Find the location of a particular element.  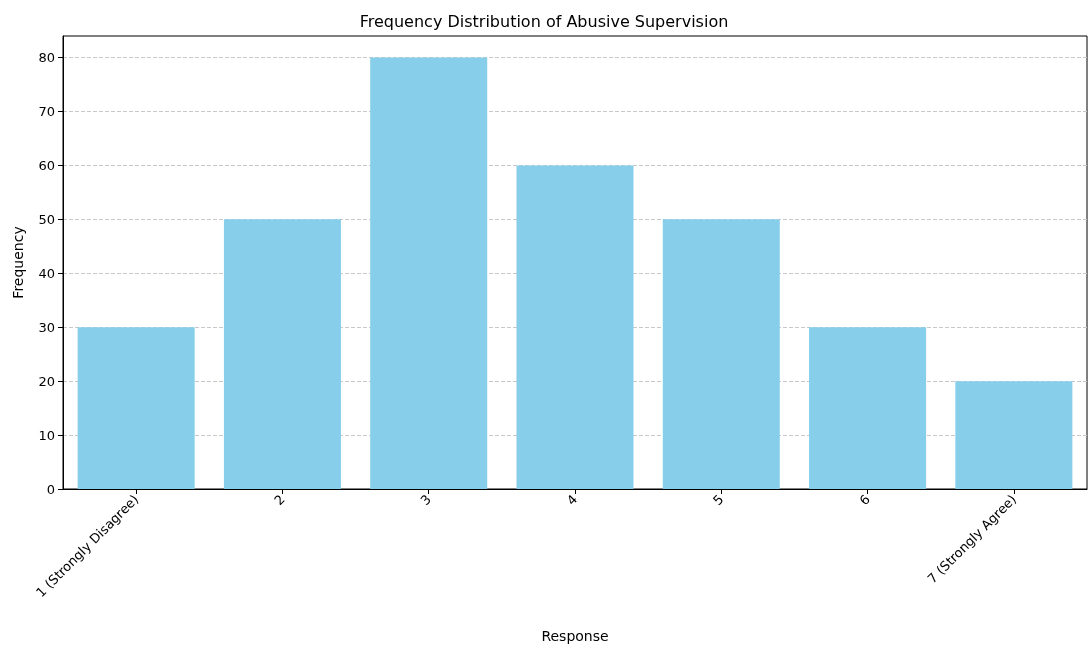

x-axis-title: Response is located at coordinates (575, 636).